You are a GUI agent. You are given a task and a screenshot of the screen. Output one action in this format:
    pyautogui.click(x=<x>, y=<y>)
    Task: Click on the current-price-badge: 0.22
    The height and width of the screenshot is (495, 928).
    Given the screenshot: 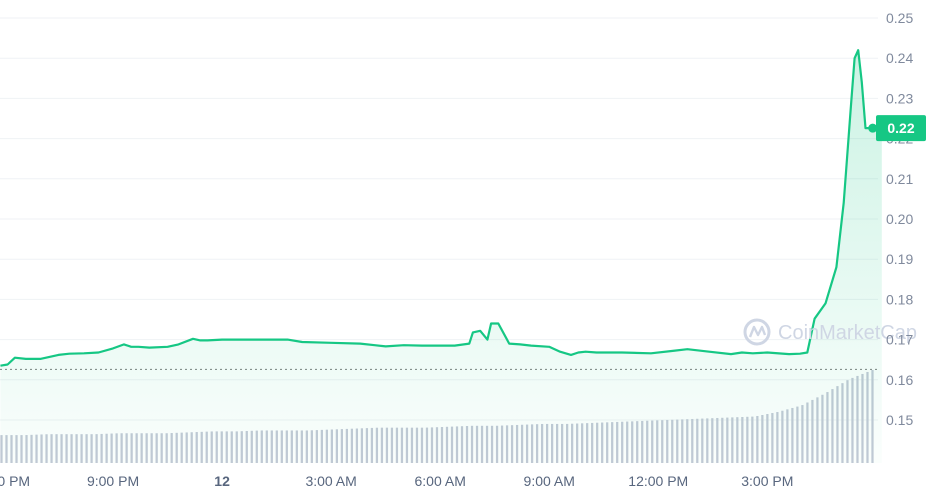 What is the action you would take?
    pyautogui.click(x=901, y=128)
    